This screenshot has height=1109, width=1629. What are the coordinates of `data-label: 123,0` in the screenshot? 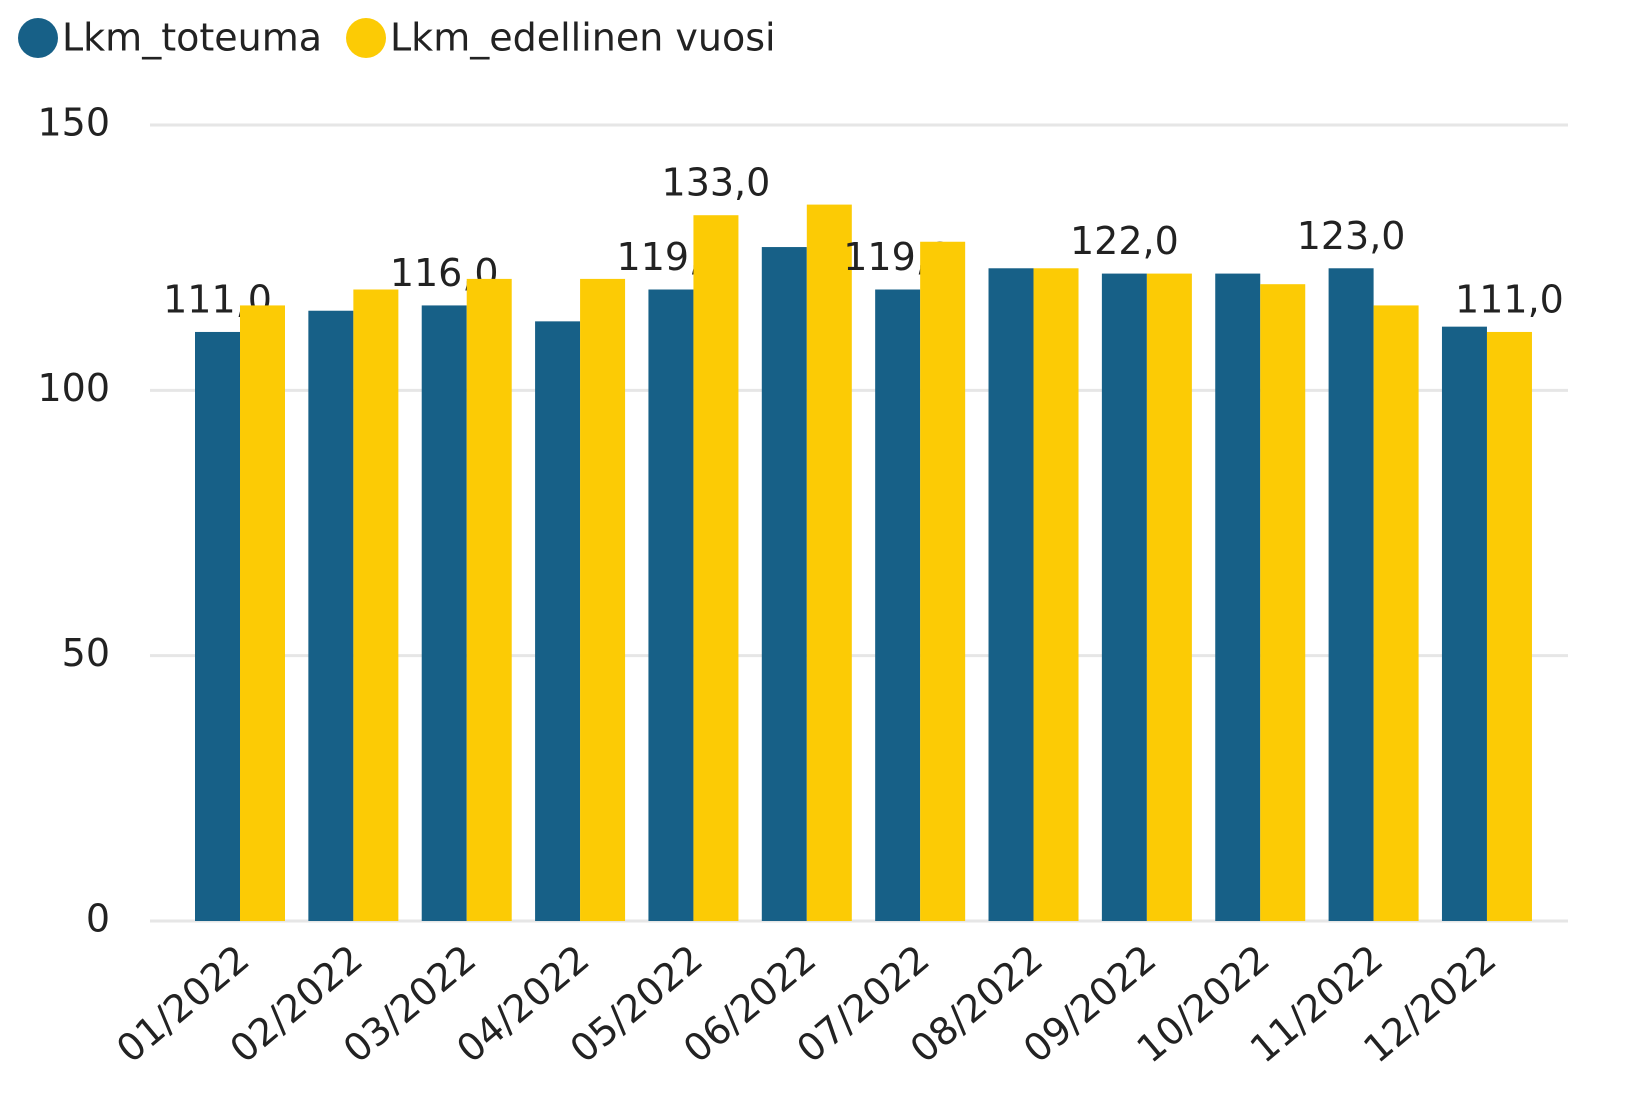 It's located at (1351, 236).